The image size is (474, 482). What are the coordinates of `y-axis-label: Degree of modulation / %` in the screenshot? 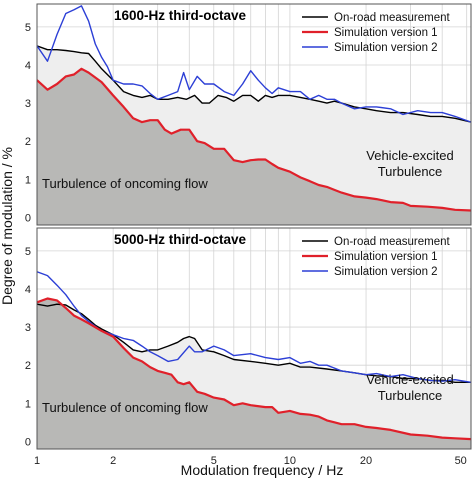 It's located at (7, 226).